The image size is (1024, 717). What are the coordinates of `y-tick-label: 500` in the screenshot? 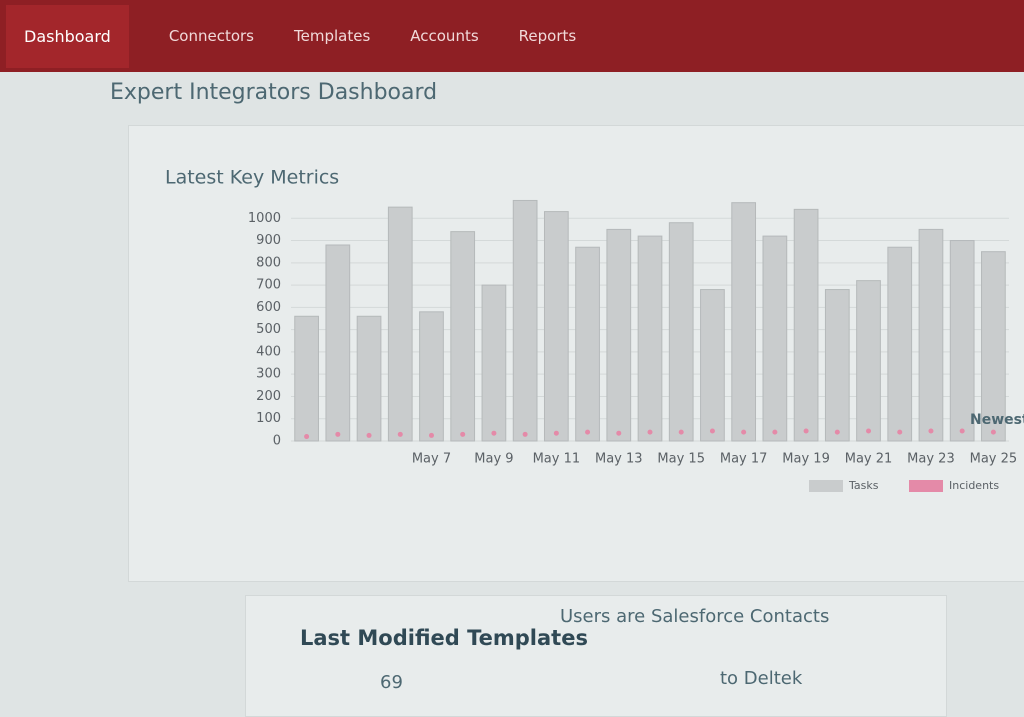 It's located at (268, 329).